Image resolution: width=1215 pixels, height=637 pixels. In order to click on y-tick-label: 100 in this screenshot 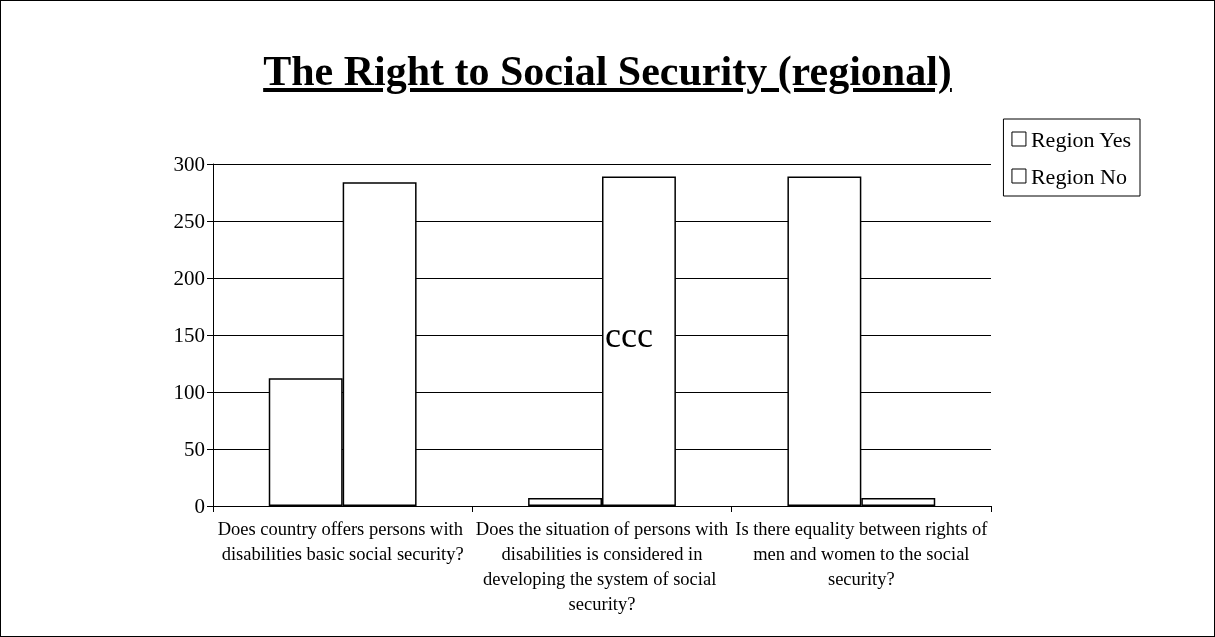, I will do `click(189, 392)`.